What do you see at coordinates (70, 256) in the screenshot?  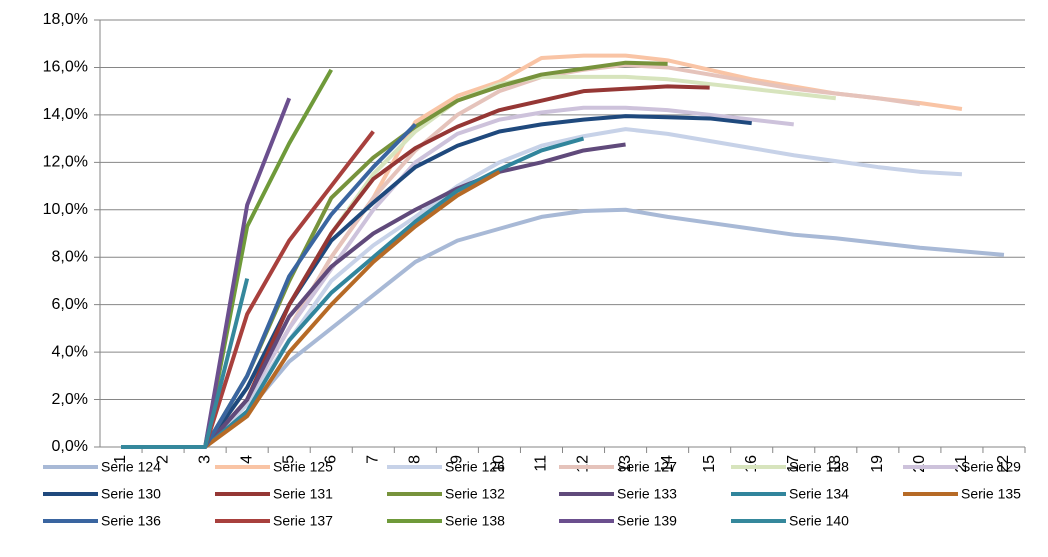 I see `y-tick-label: 8,0%` at bounding box center [70, 256].